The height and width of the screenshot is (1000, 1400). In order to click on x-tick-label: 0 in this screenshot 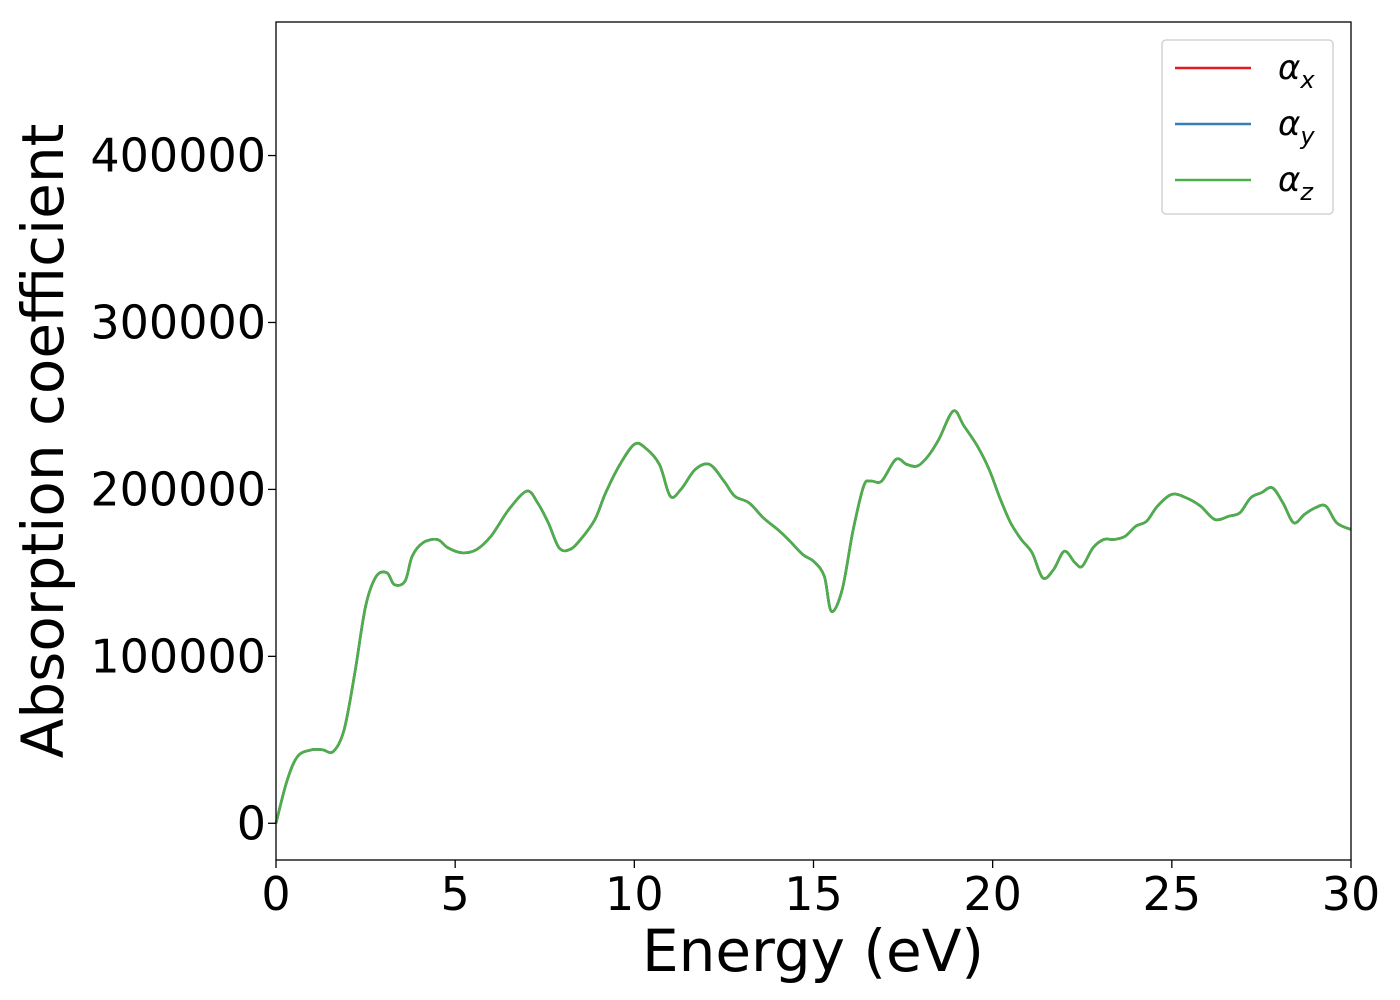, I will do `click(275, 894)`.